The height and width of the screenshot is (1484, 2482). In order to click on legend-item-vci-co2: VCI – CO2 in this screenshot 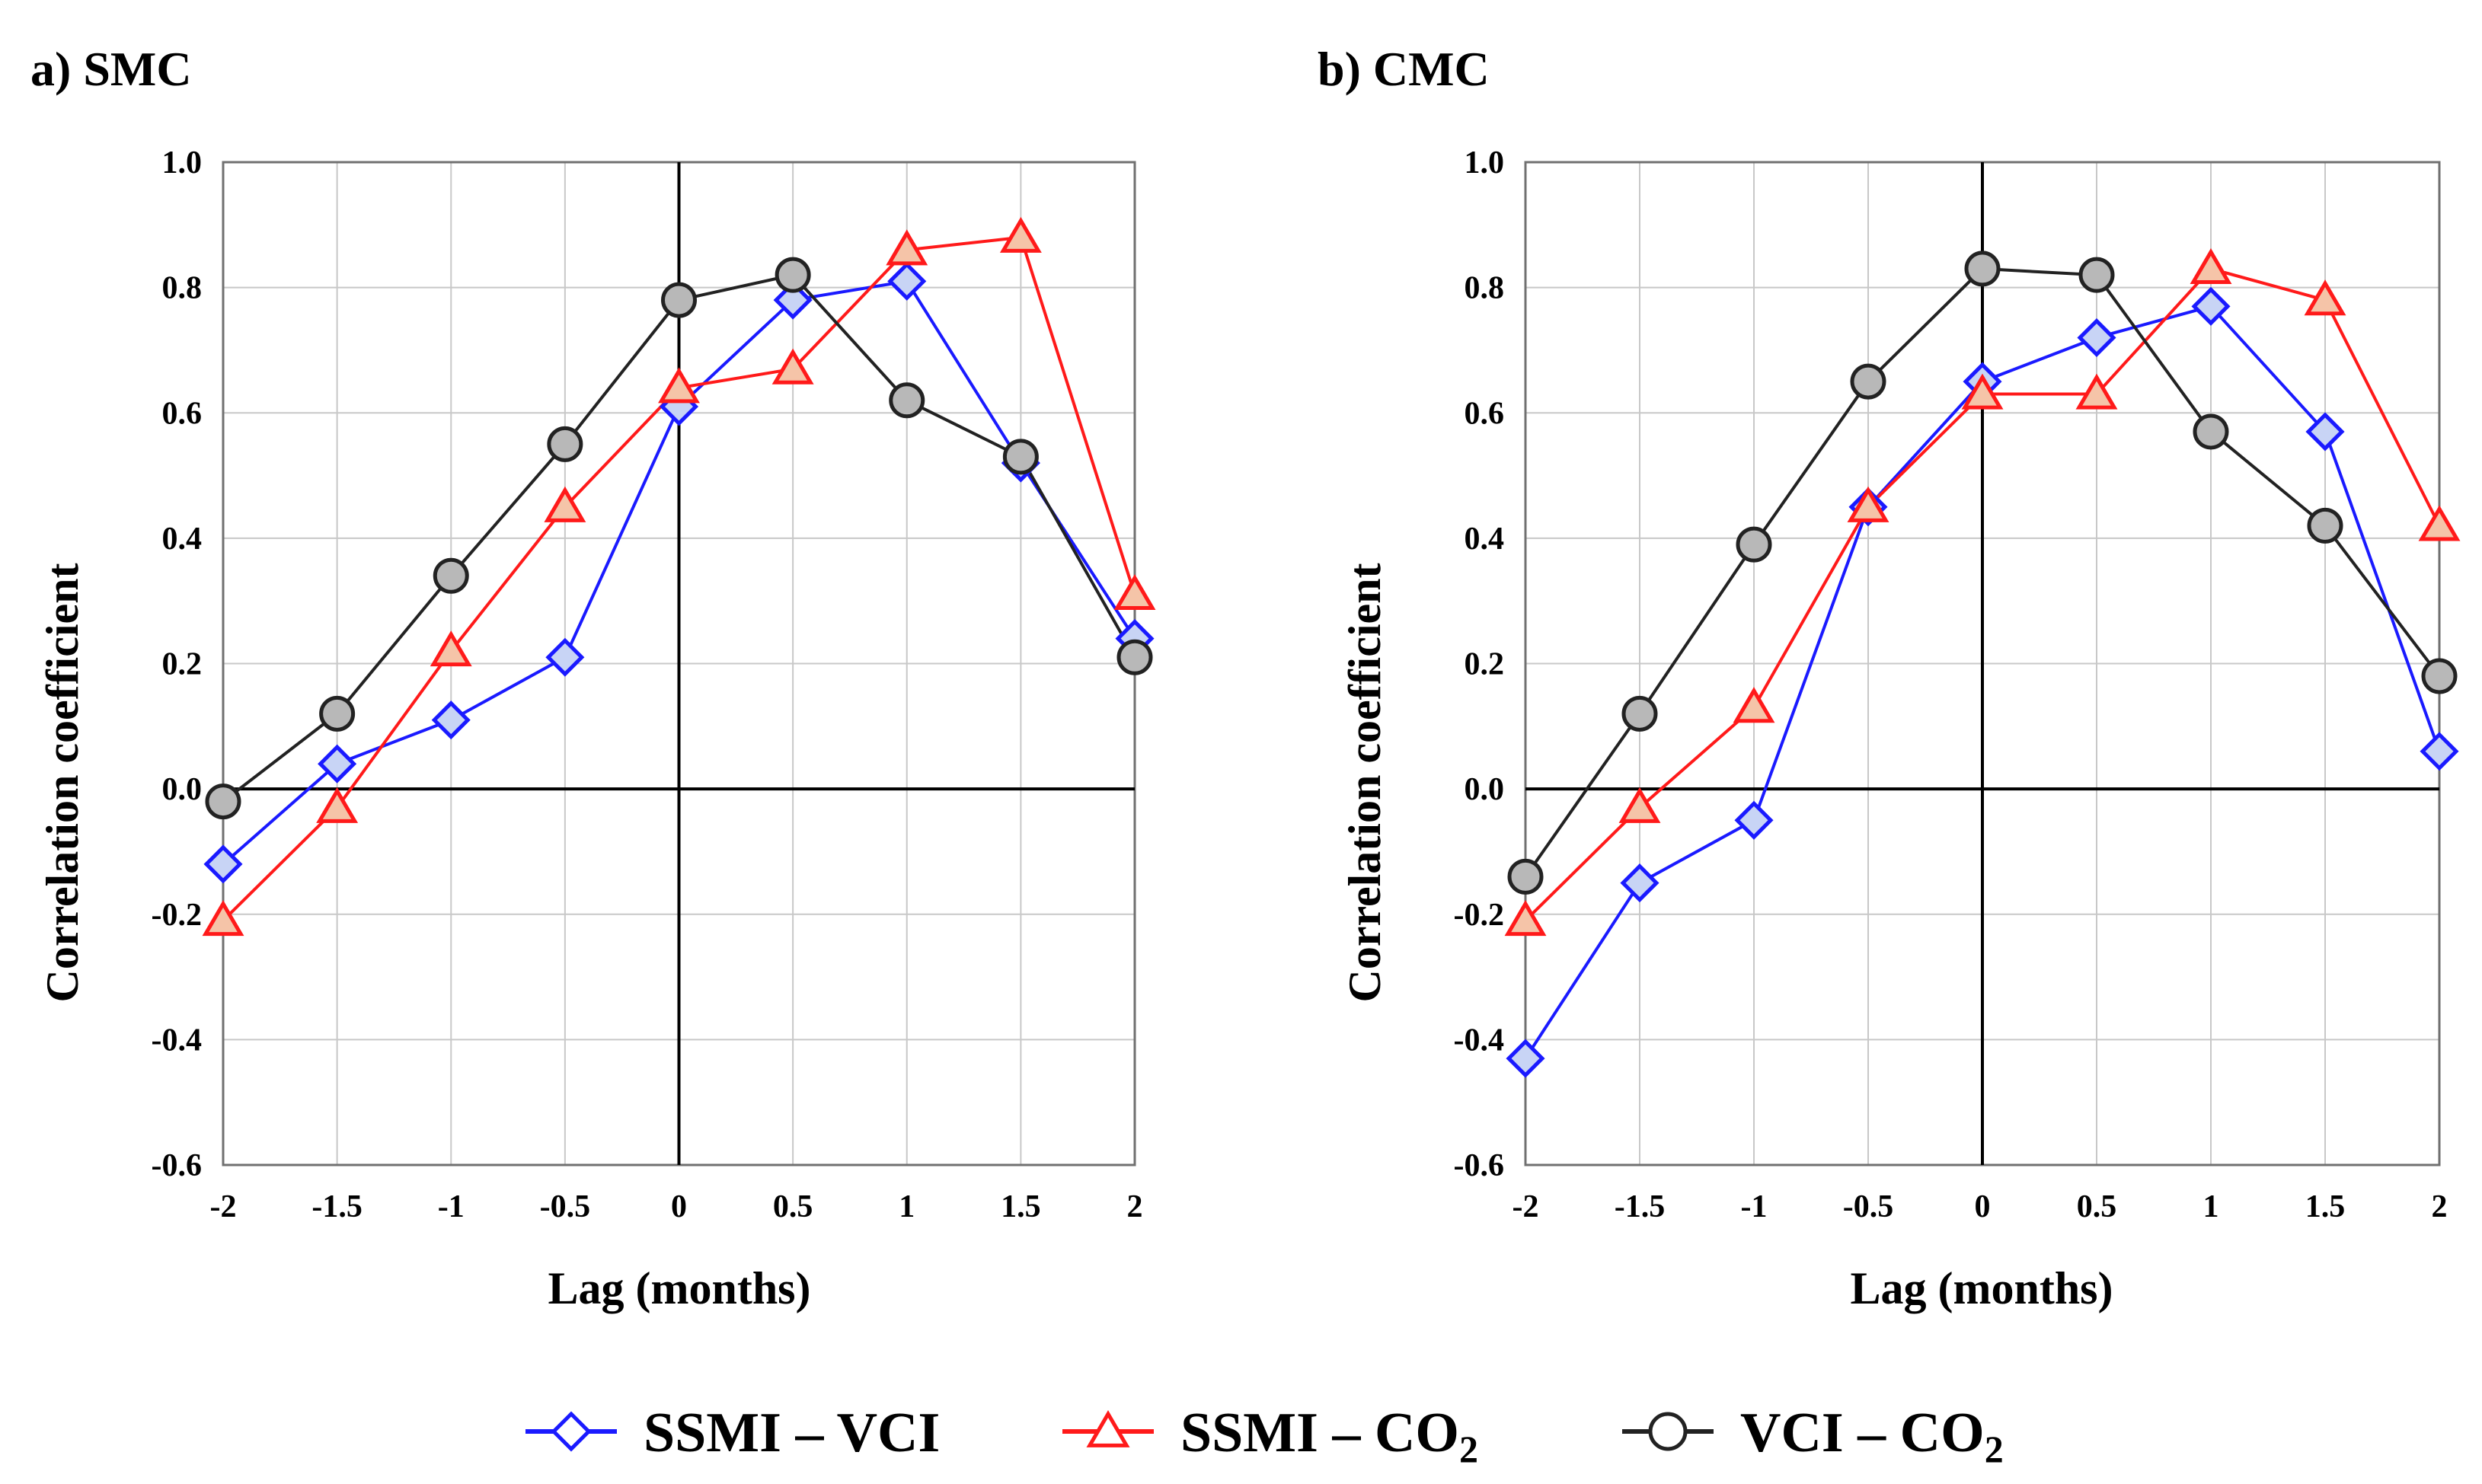, I will do `click(1813, 1436)`.